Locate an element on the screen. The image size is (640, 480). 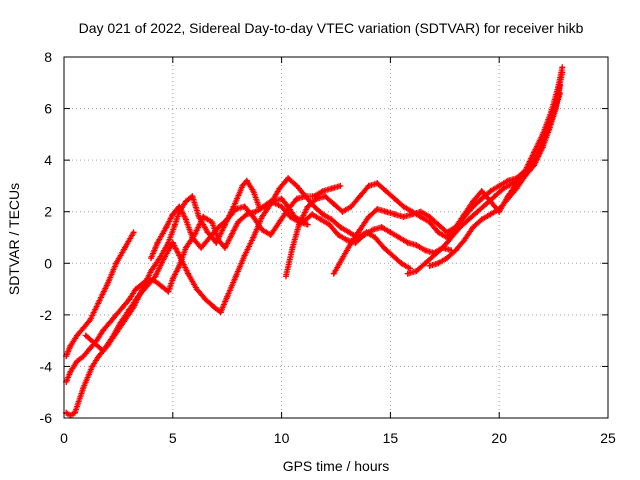
x-tick-label: 10 is located at coordinates (282, 438).